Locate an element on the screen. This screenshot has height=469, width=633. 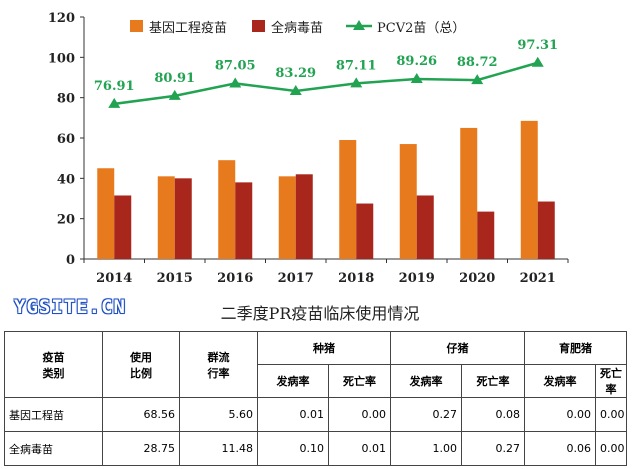
header-group-piglet: 仔猪 is located at coordinates (457, 348).